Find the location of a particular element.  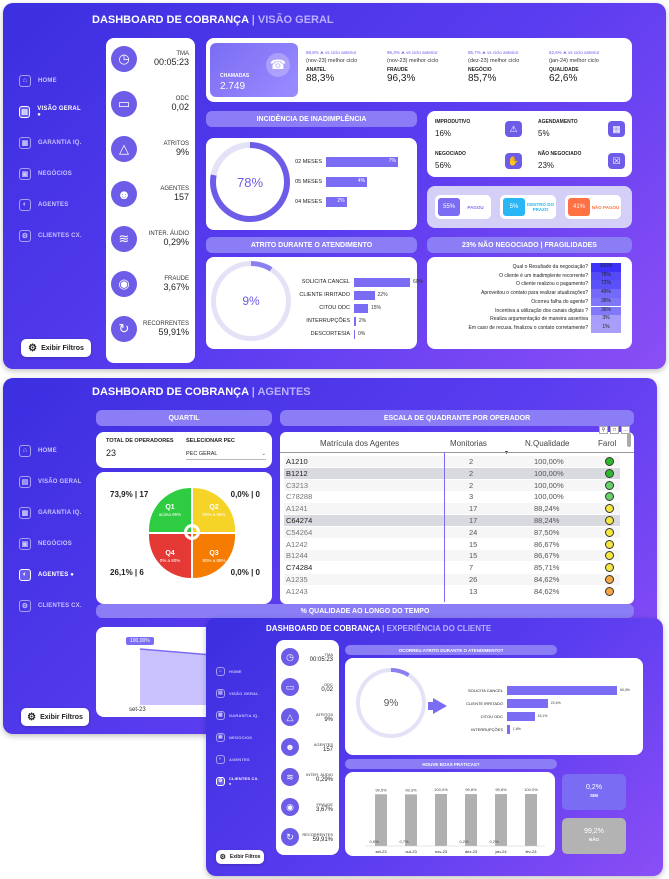

chamadas-value: 2.749 is located at coordinates (233, 86).